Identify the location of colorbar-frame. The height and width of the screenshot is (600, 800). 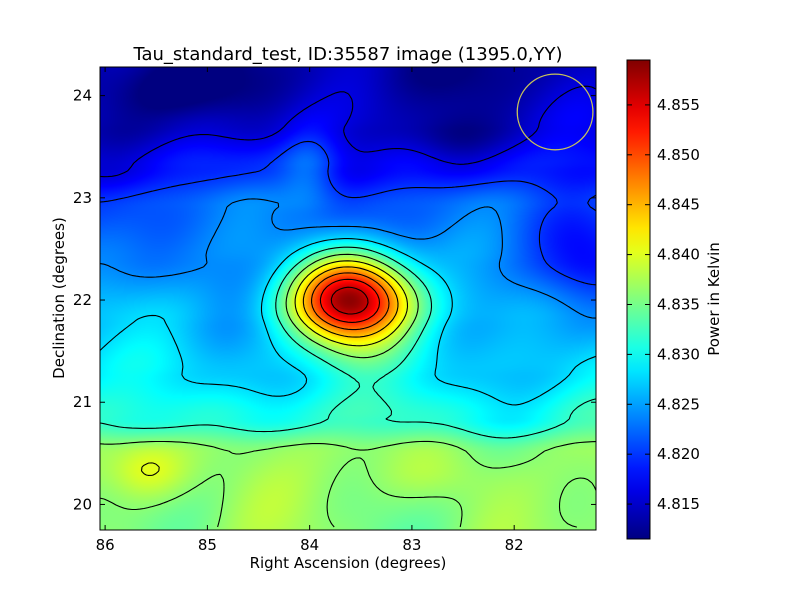
(638, 299).